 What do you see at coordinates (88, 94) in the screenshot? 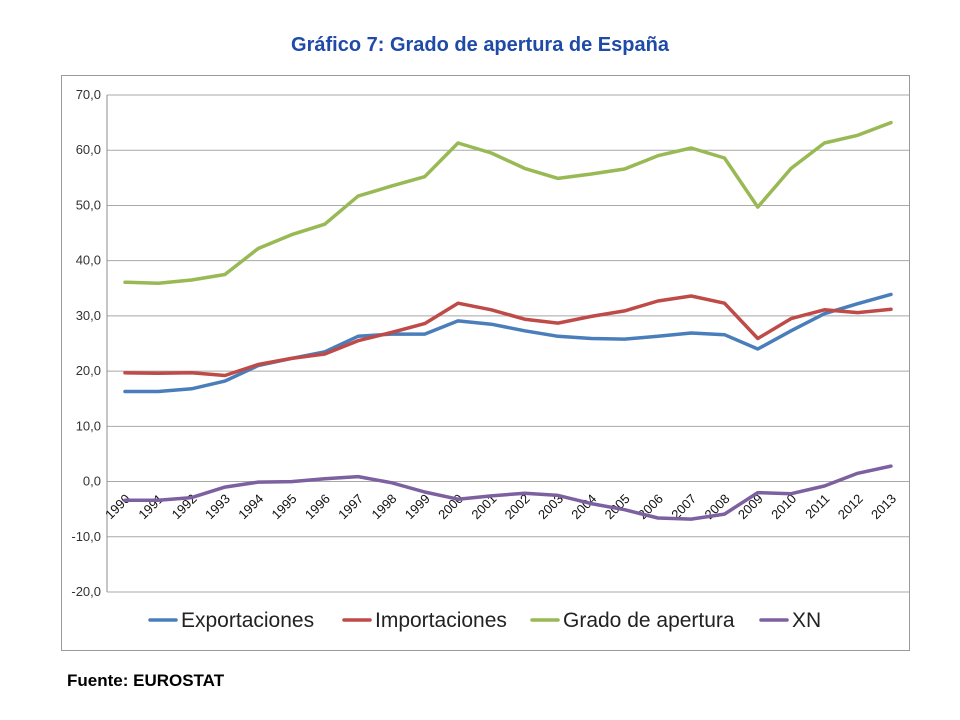
I see `y-tick-label: 70,0` at bounding box center [88, 94].